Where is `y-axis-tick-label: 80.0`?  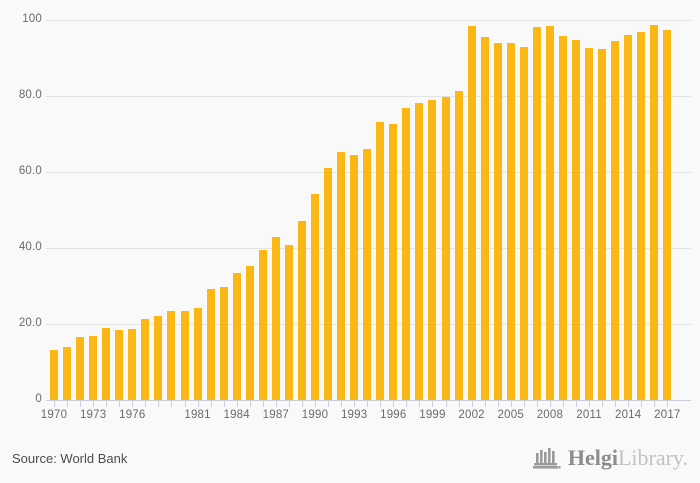 y-axis-tick-label: 80.0 is located at coordinates (30, 95).